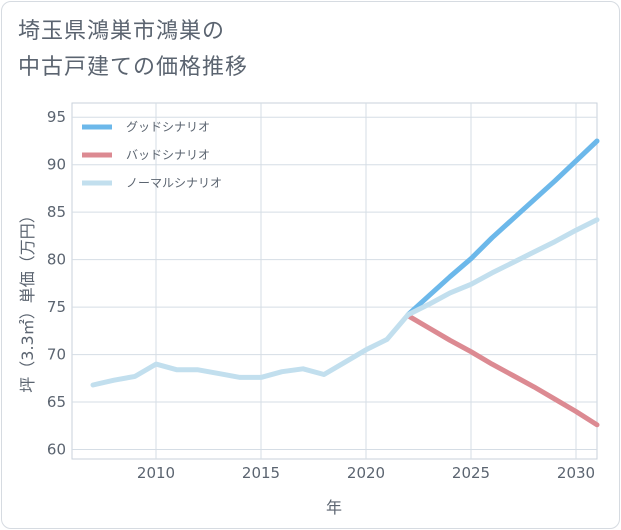 This screenshot has width=621, height=530. What do you see at coordinates (56, 117) in the screenshot?
I see `y-tick-95: 95` at bounding box center [56, 117].